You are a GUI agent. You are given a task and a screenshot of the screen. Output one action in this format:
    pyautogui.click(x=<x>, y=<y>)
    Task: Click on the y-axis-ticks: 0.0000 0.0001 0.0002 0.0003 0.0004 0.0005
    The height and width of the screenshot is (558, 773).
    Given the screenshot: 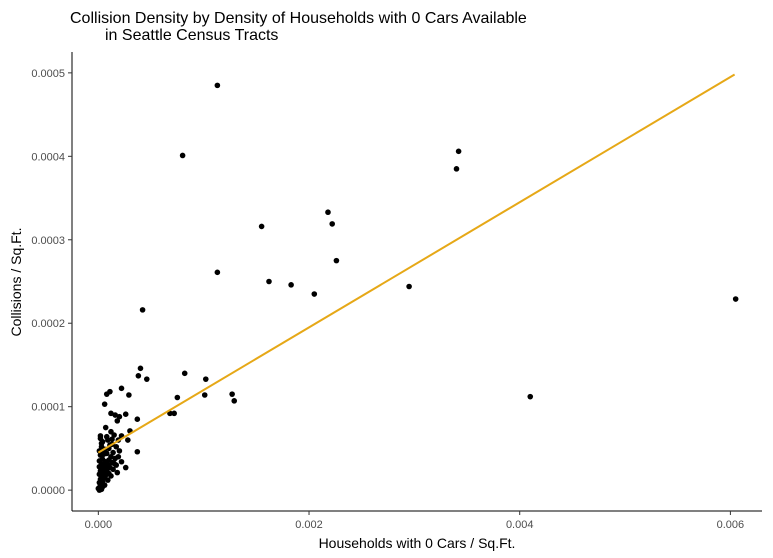 What is the action you would take?
    pyautogui.click(x=51, y=282)
    